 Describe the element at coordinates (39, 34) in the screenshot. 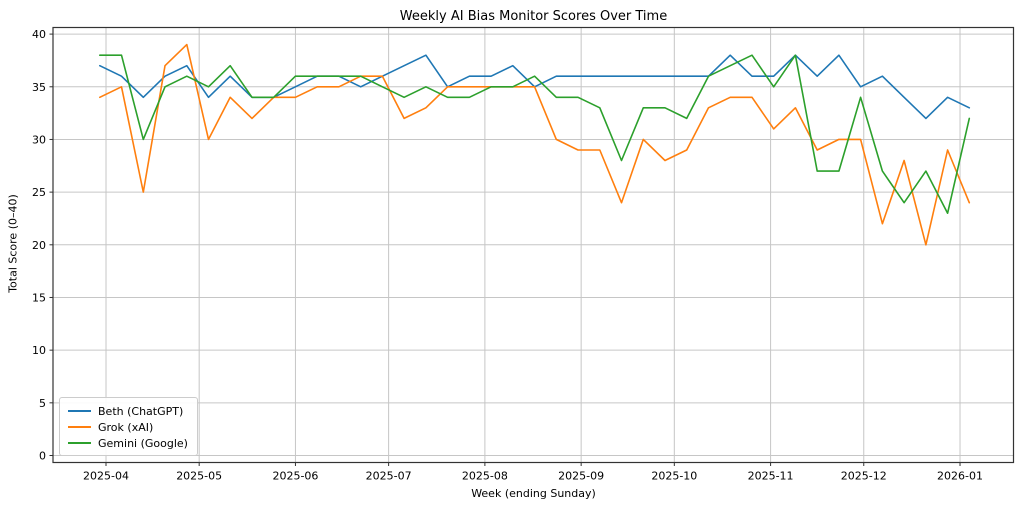

I see `y-tick-label: 40` at that location.